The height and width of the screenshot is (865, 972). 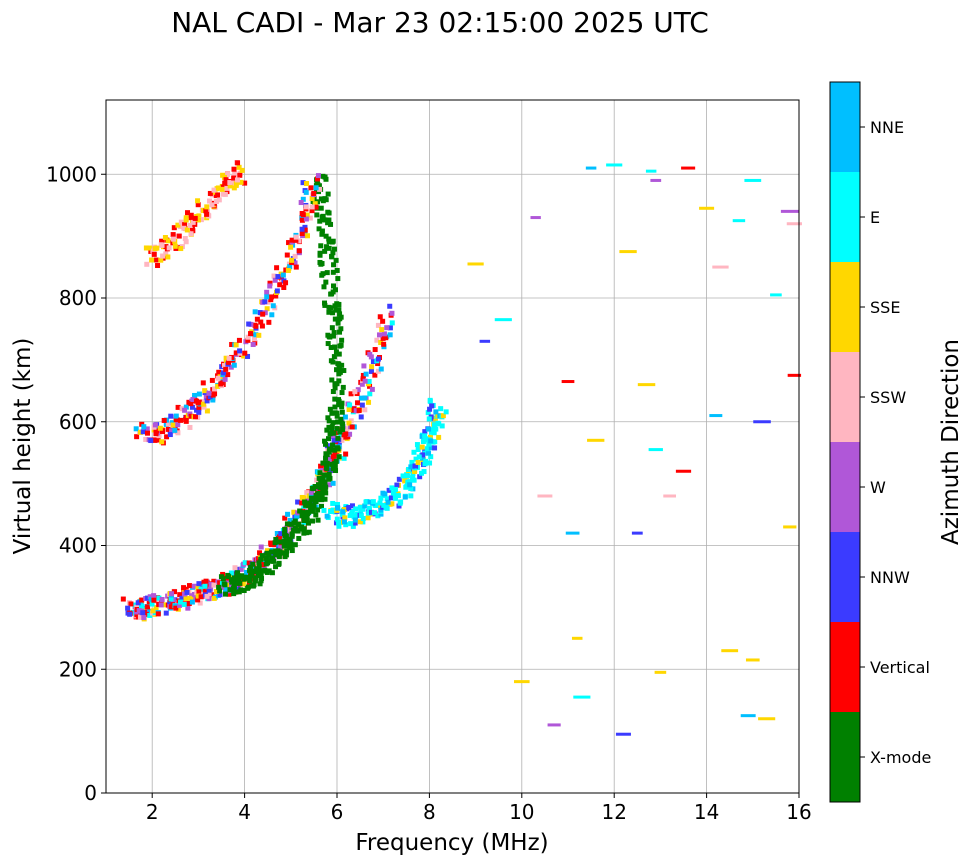 I want to click on colorbar-segment, so click(x=845, y=577).